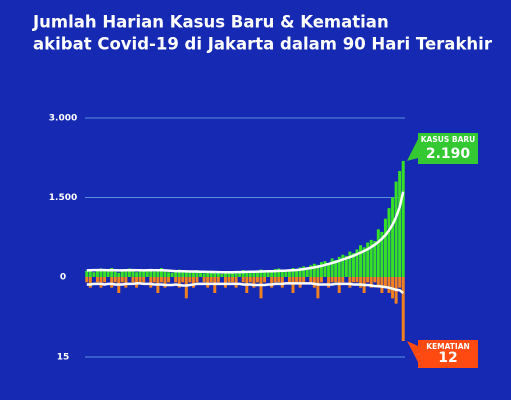  What do you see at coordinates (63, 198) in the screenshot?
I see `y-tick-label: 1.500` at bounding box center [63, 198].